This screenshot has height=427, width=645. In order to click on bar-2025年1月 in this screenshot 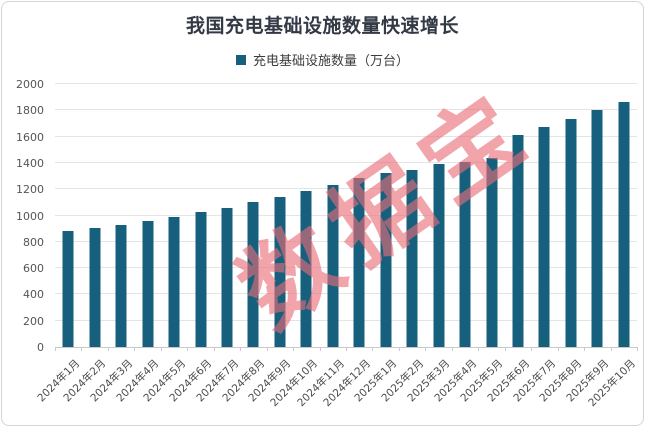, I will do `click(386, 260)`.